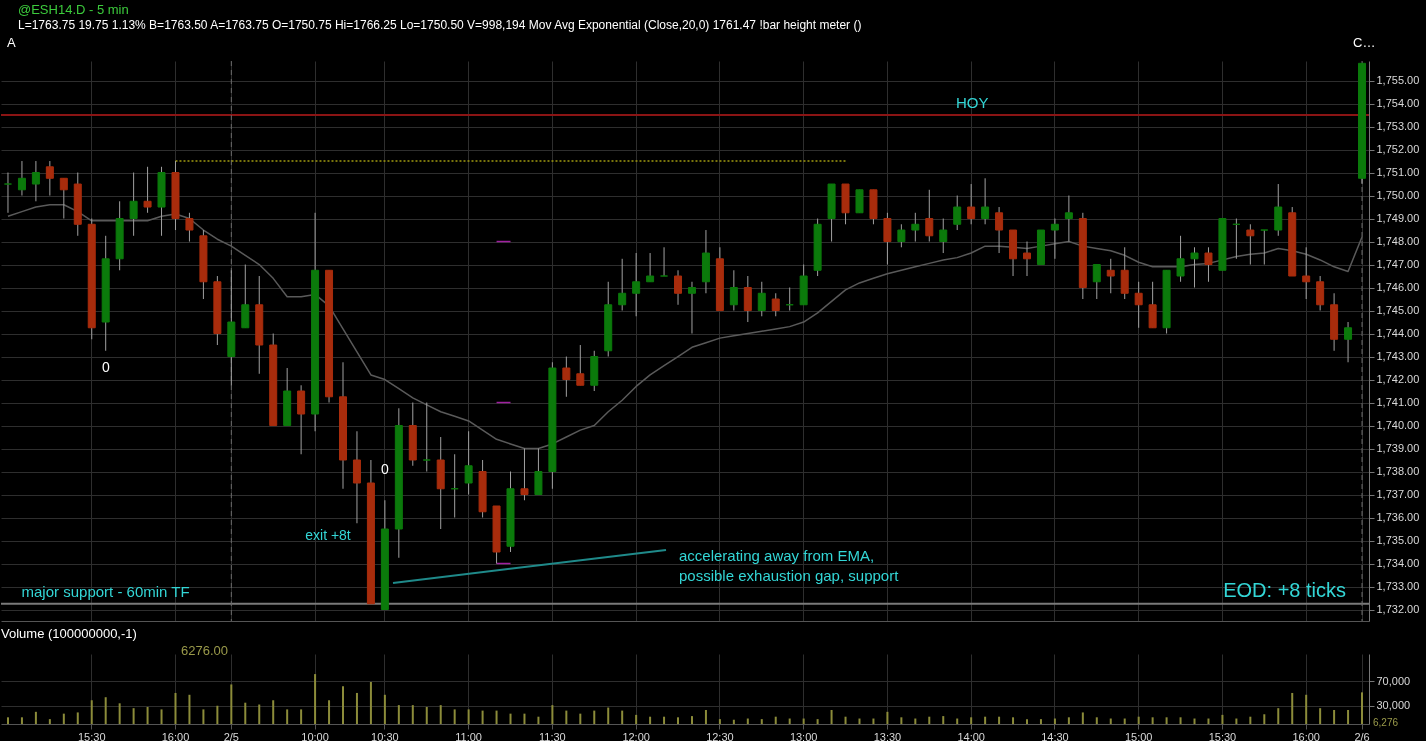  What do you see at coordinates (636, 735) in the screenshot?
I see `x-tick-label: 12:00` at bounding box center [636, 735].